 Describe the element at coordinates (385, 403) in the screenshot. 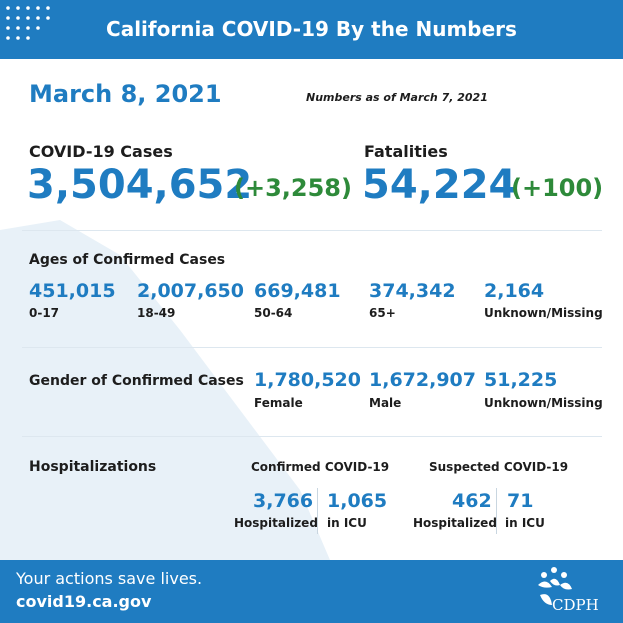

I see `gender-label: Male` at that location.